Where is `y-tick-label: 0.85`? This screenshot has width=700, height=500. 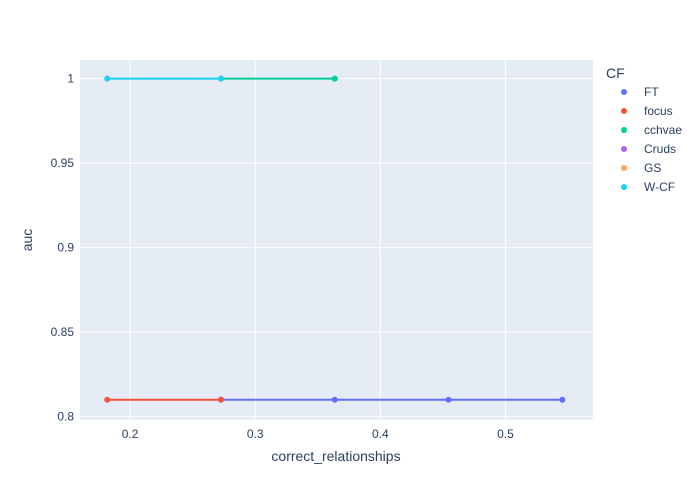
y-tick-label: 0.85 is located at coordinates (63, 332).